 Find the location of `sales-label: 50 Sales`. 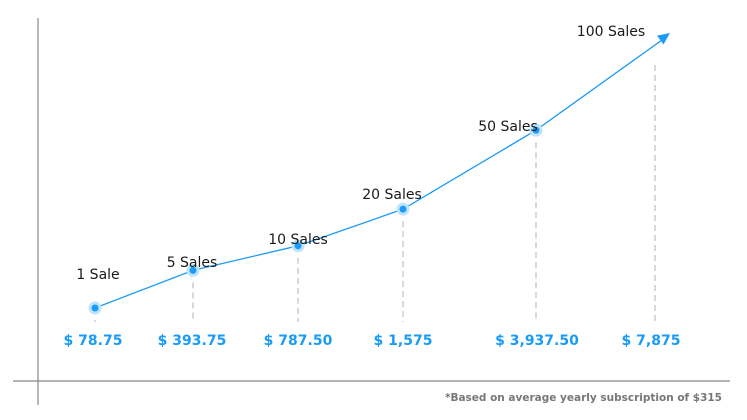

sales-label: 50 Sales is located at coordinates (508, 127).